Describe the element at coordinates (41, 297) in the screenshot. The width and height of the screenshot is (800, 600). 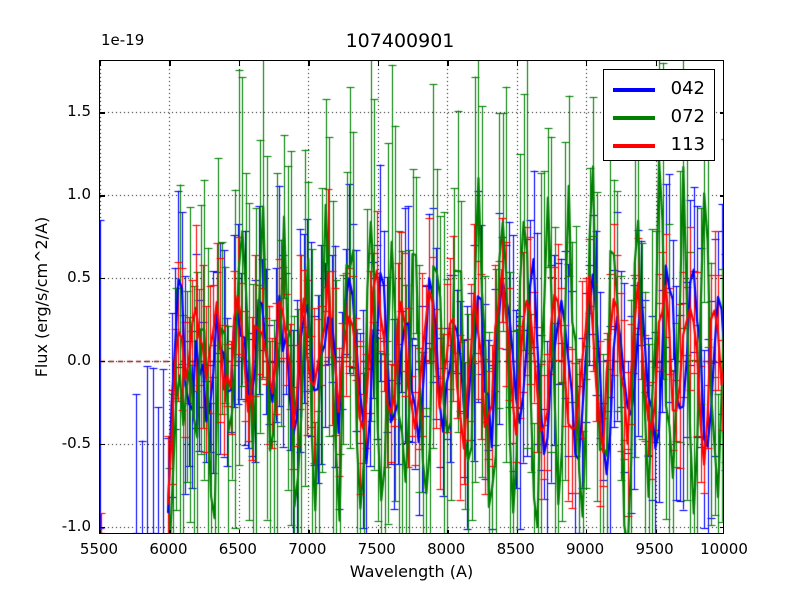
I see `y-axis-label: Flux (erg/s/cm^2/A)` at that location.